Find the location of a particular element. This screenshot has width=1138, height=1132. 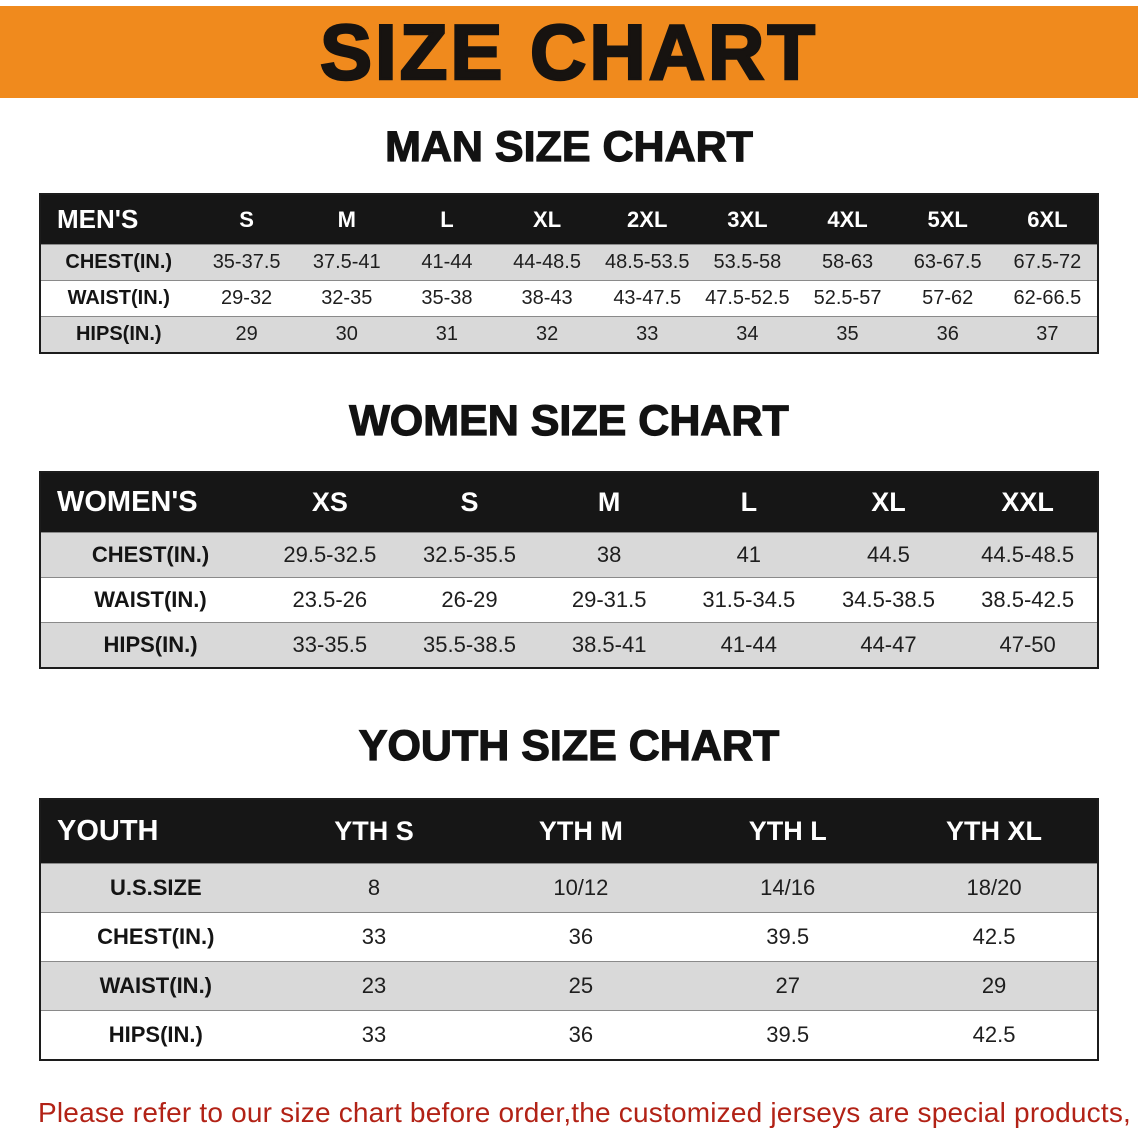

size-value-cell: 34.5-38.5 is located at coordinates (888, 600).